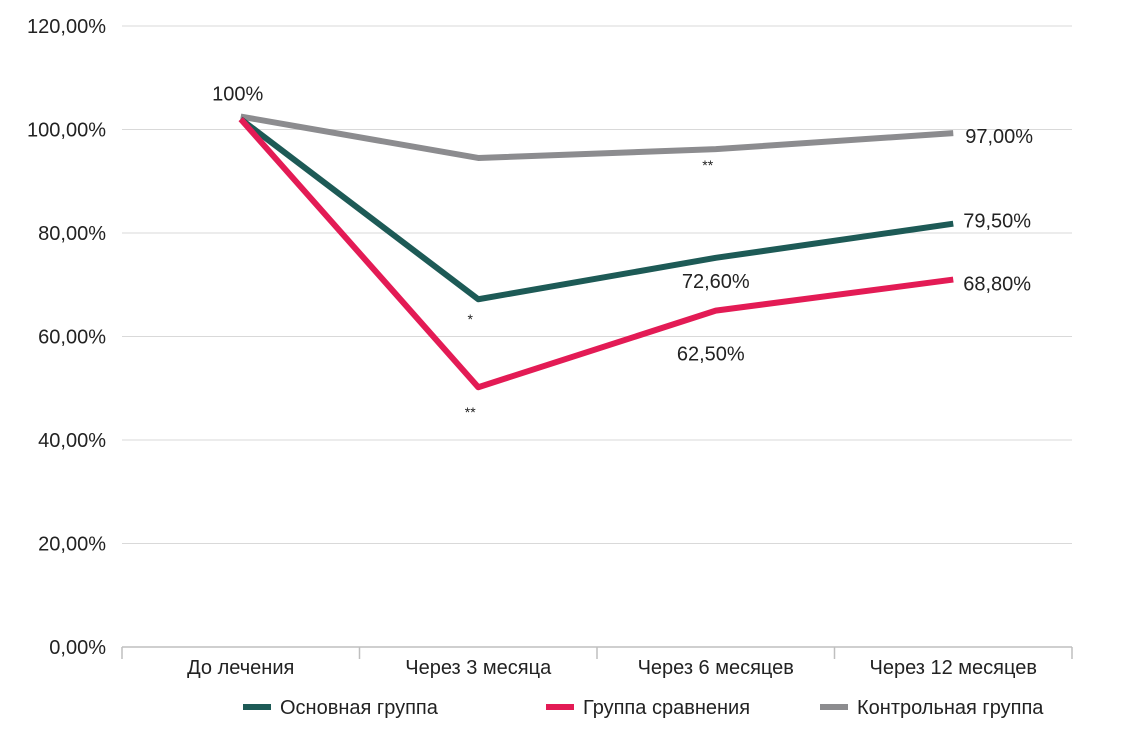 This screenshot has height=734, width=1123. Describe the element at coordinates (666, 708) in the screenshot. I see `legend-label: Группа сравнения` at that location.